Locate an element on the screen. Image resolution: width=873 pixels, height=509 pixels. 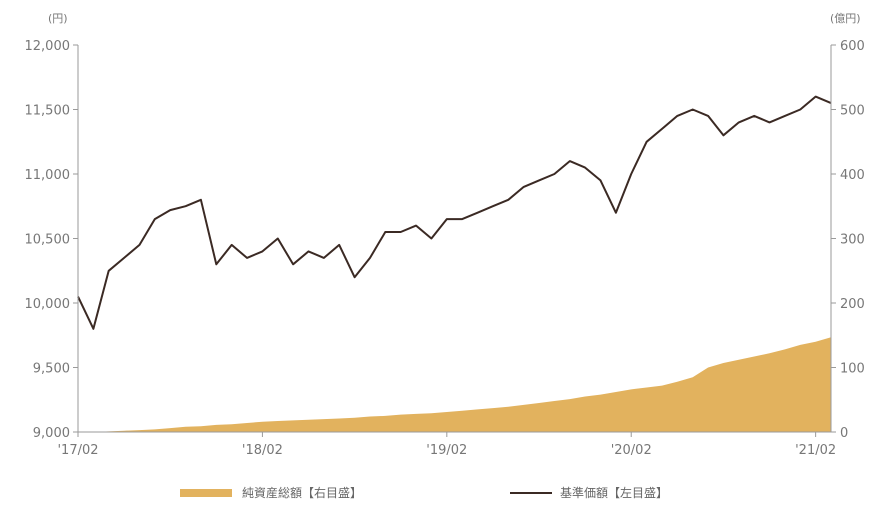
x-tick-label: '20/02 is located at coordinates (631, 450).